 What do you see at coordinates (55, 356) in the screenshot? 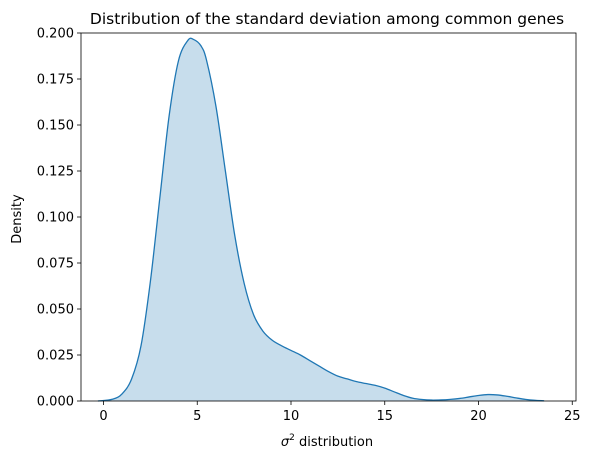
I see `y-tick-label: 0.025` at bounding box center [55, 356].